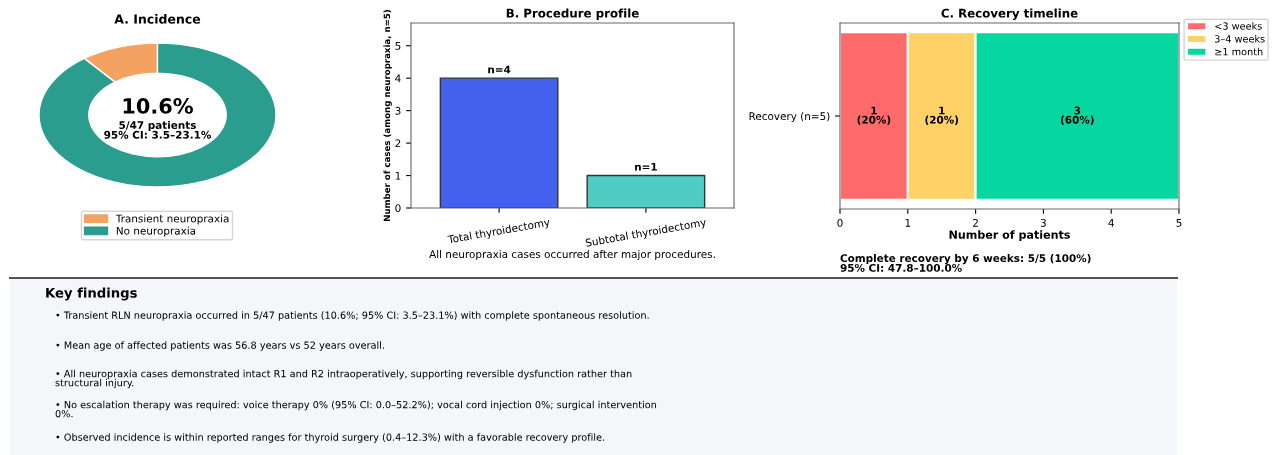  What do you see at coordinates (1043, 222) in the screenshot?
I see `x-tick-label: 3` at bounding box center [1043, 222].